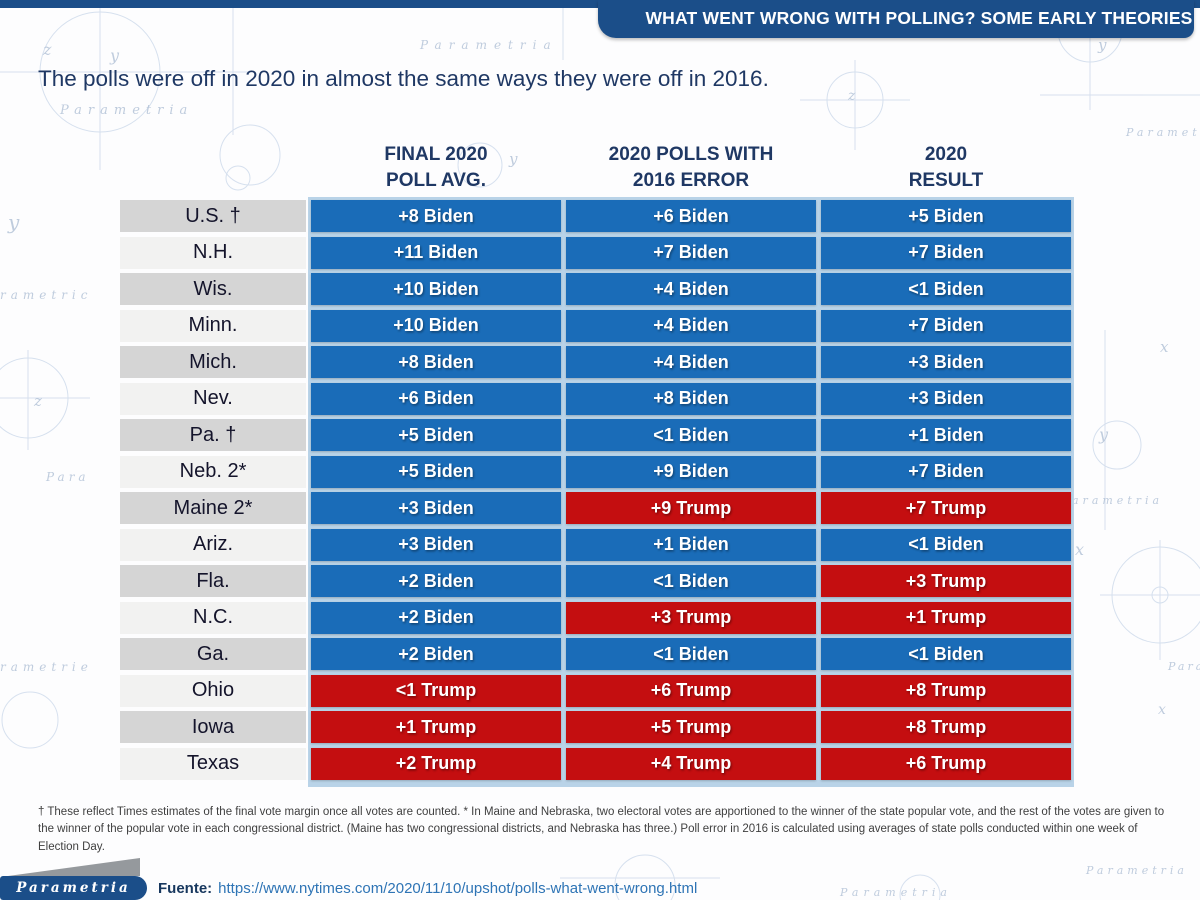 Image resolution: width=1200 pixels, height=900 pixels. What do you see at coordinates (691, 508) in the screenshot?
I see `margin-cell: +9 Trump` at bounding box center [691, 508].